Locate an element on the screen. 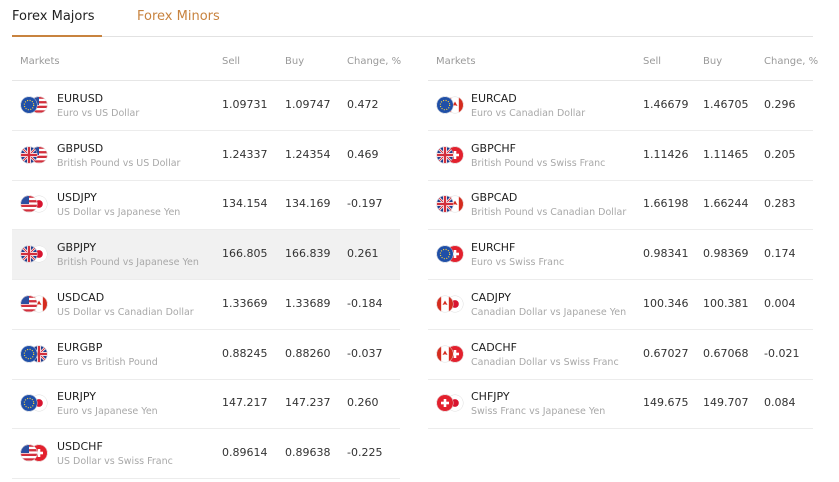  symbol: USDCHF is located at coordinates (80, 446).